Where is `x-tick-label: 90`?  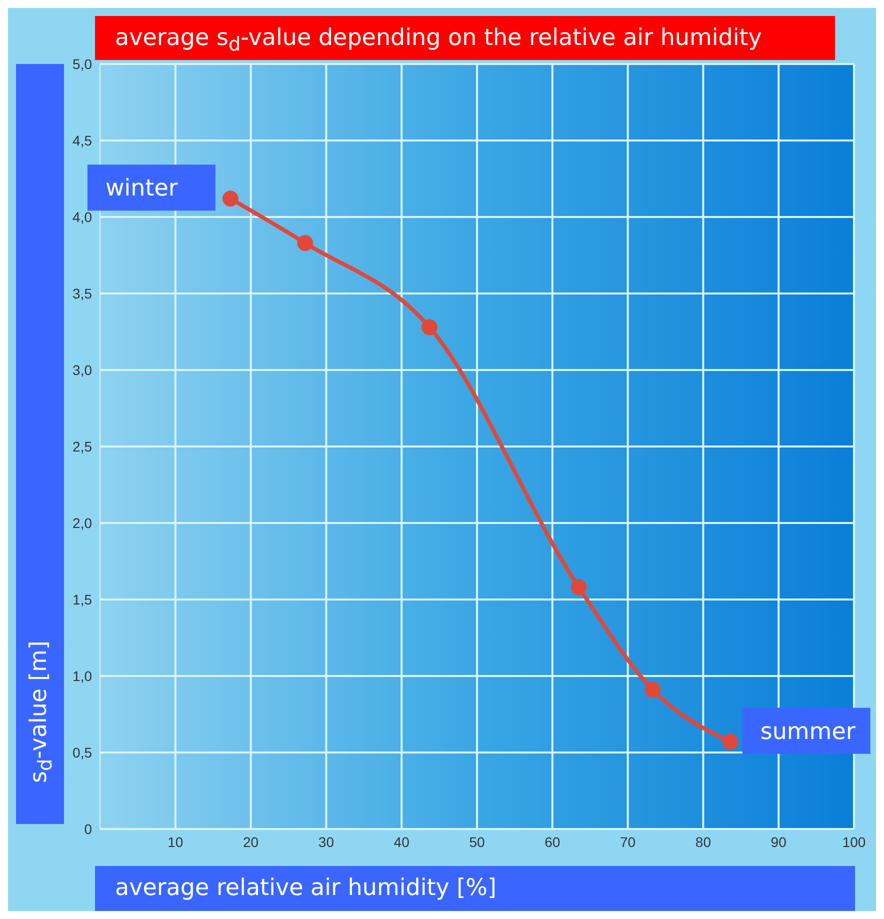 x-tick-label: 90 is located at coordinates (778, 842).